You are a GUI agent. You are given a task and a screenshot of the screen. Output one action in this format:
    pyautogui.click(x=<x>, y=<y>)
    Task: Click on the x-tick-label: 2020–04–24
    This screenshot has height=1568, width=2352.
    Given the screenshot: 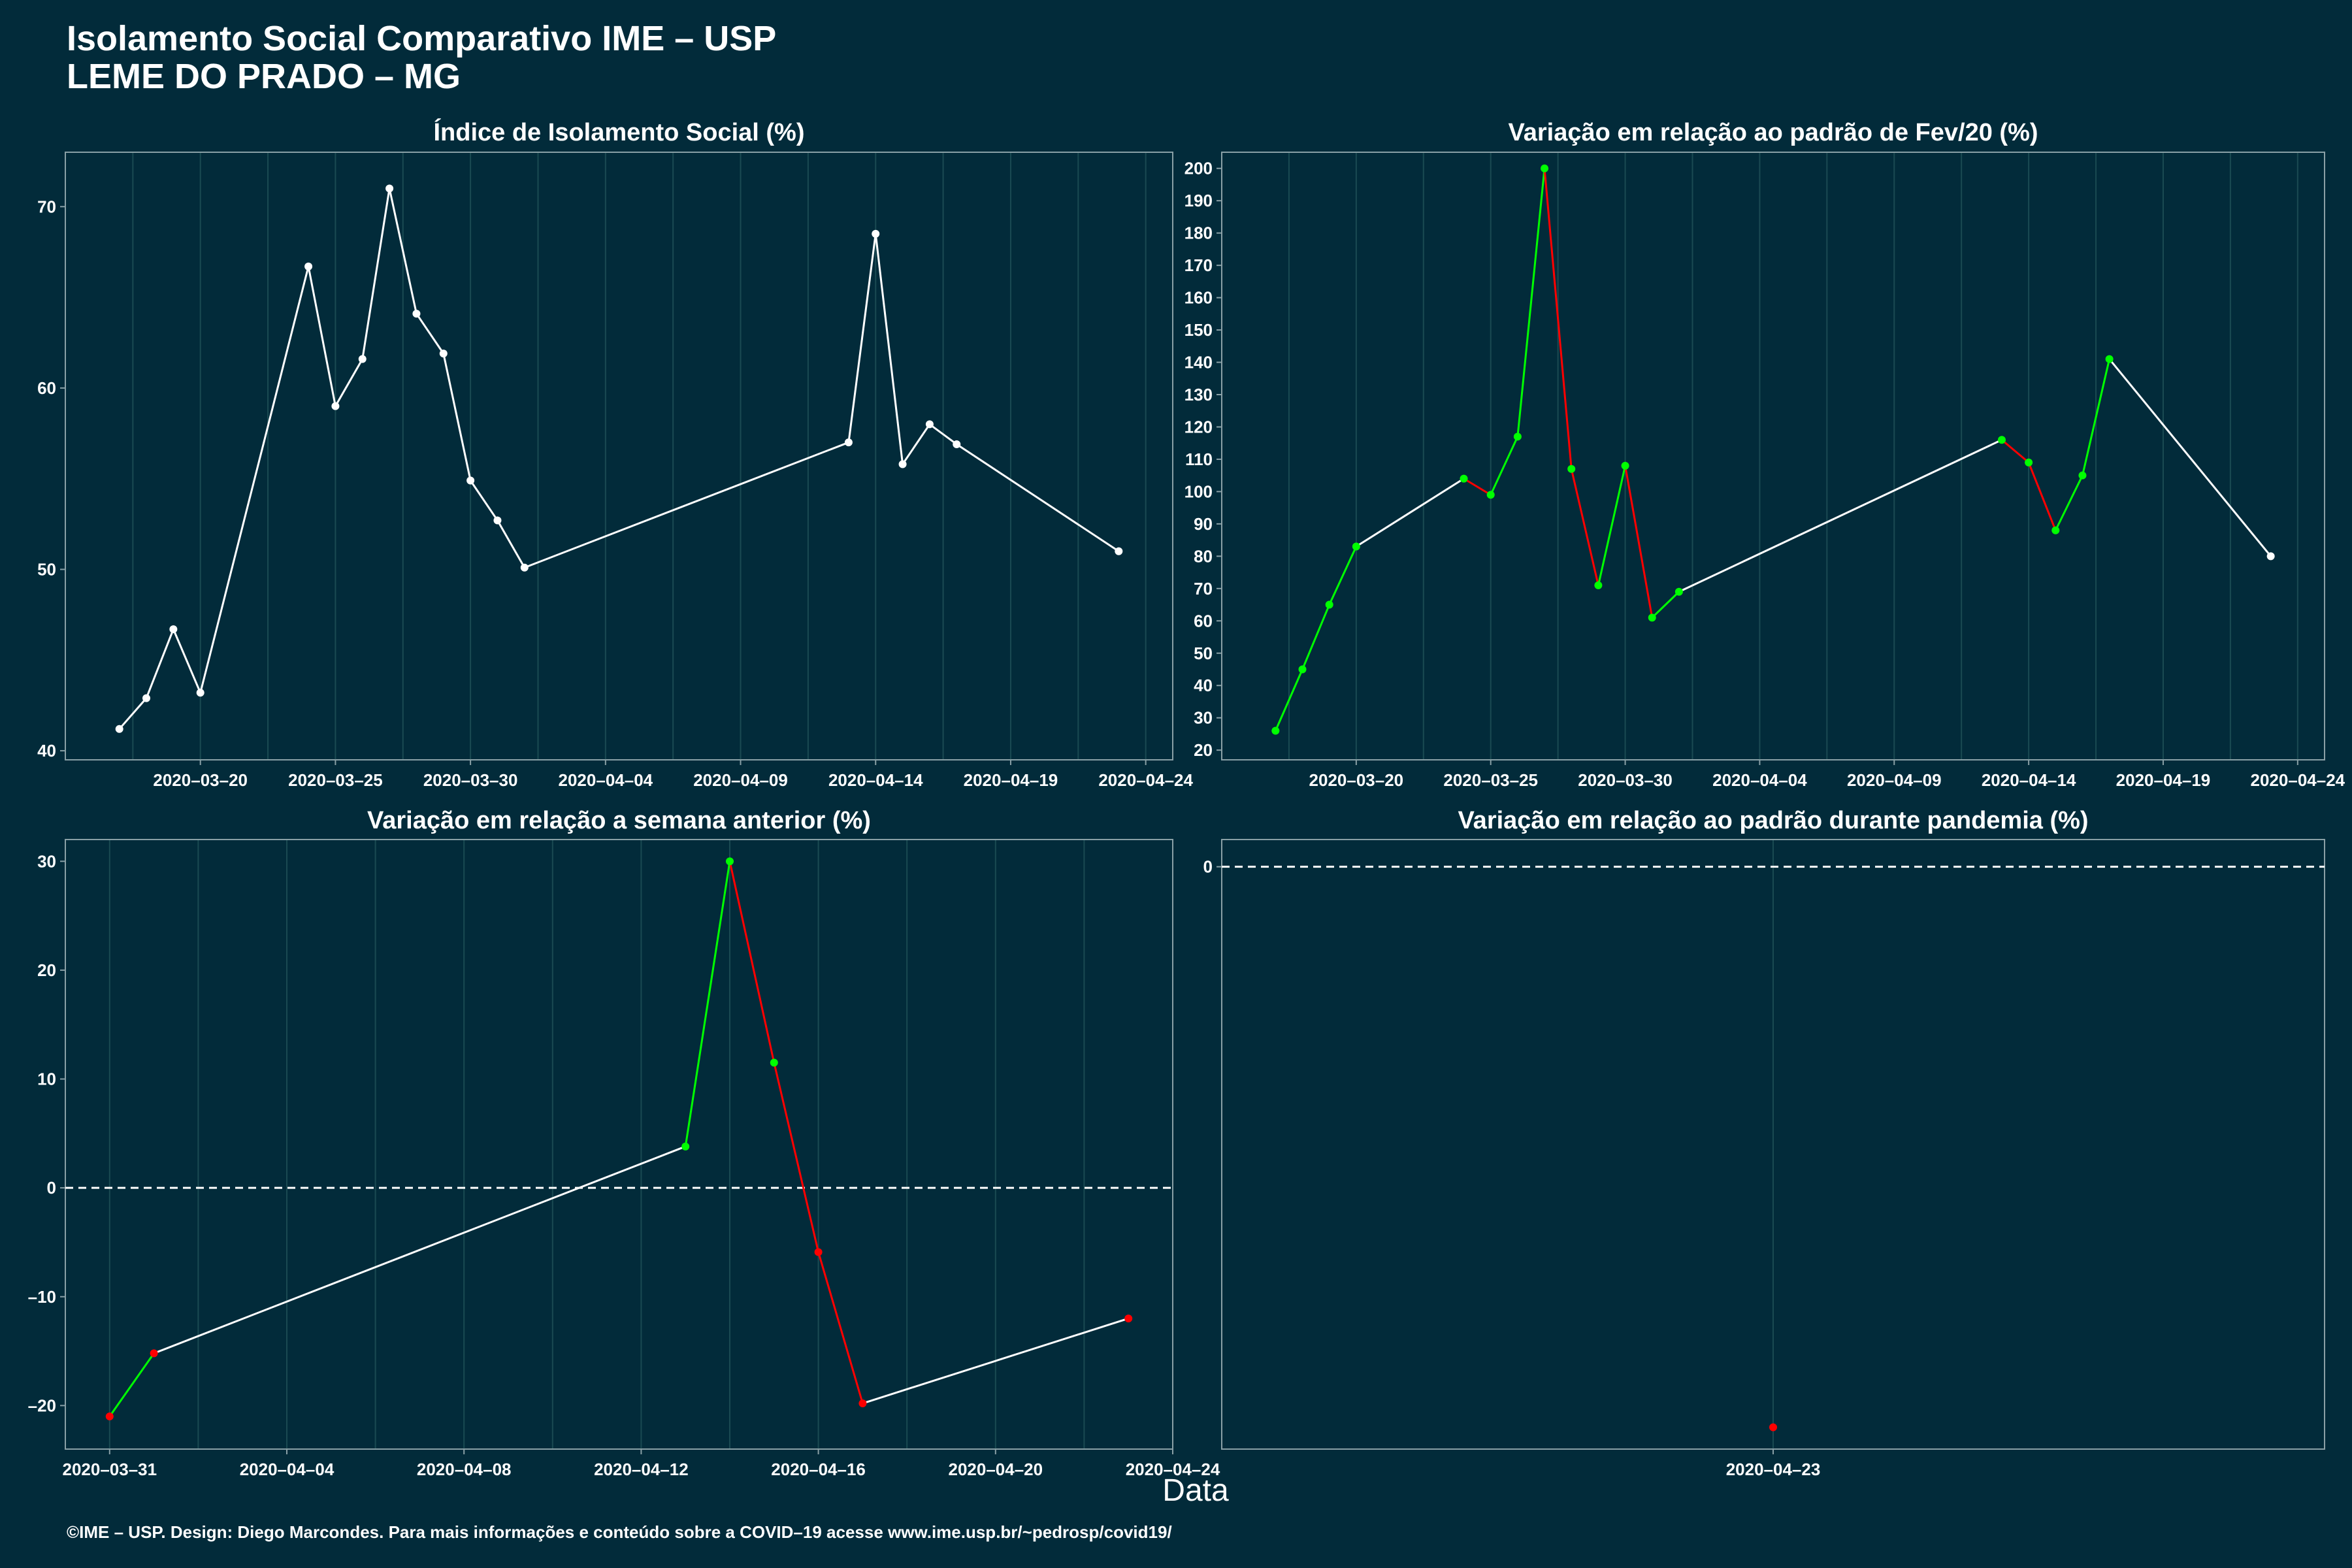 What is the action you would take?
    pyautogui.click(x=1173, y=1469)
    